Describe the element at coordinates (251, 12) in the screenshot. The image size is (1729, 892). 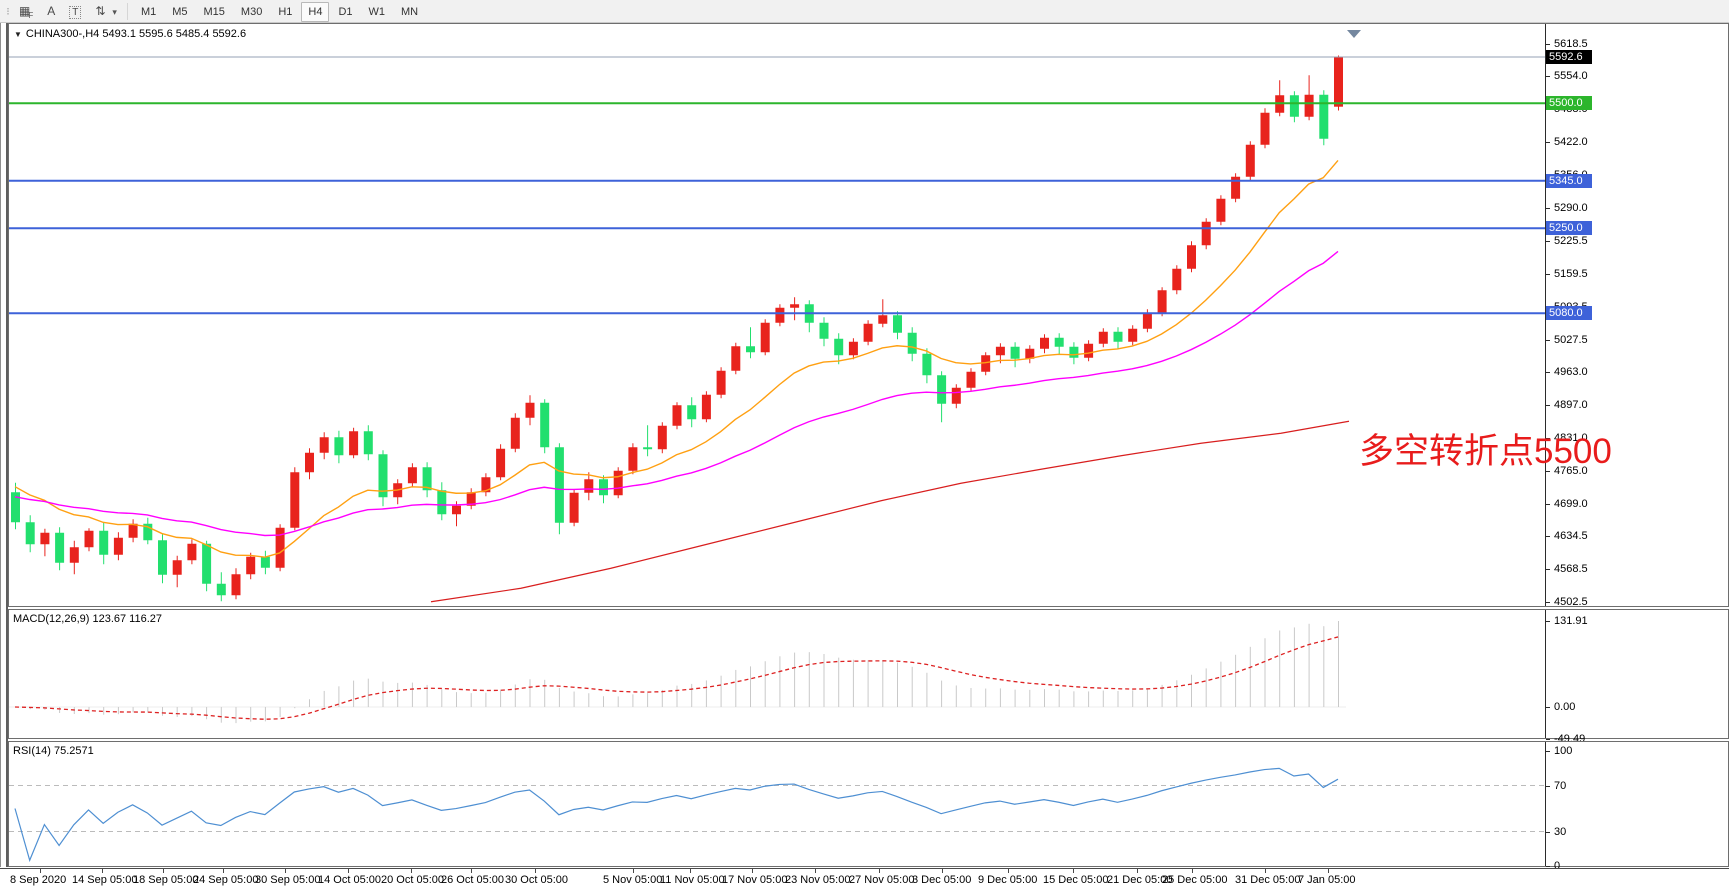
I see `timeframe-button-m30: M30` at that location.